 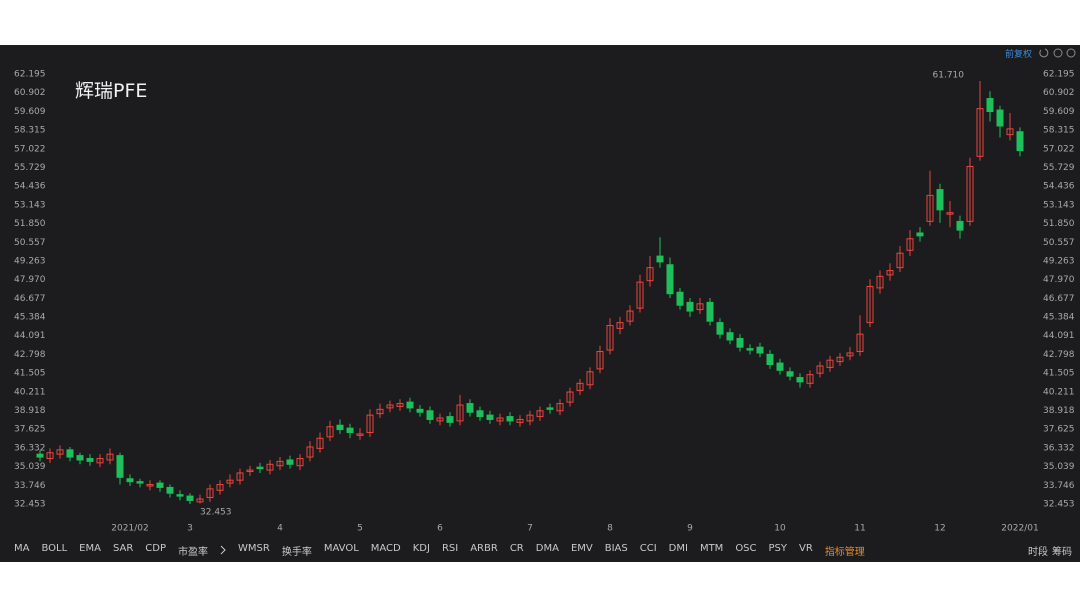 I want to click on x-tick-label: 2021/02, so click(x=129, y=529).